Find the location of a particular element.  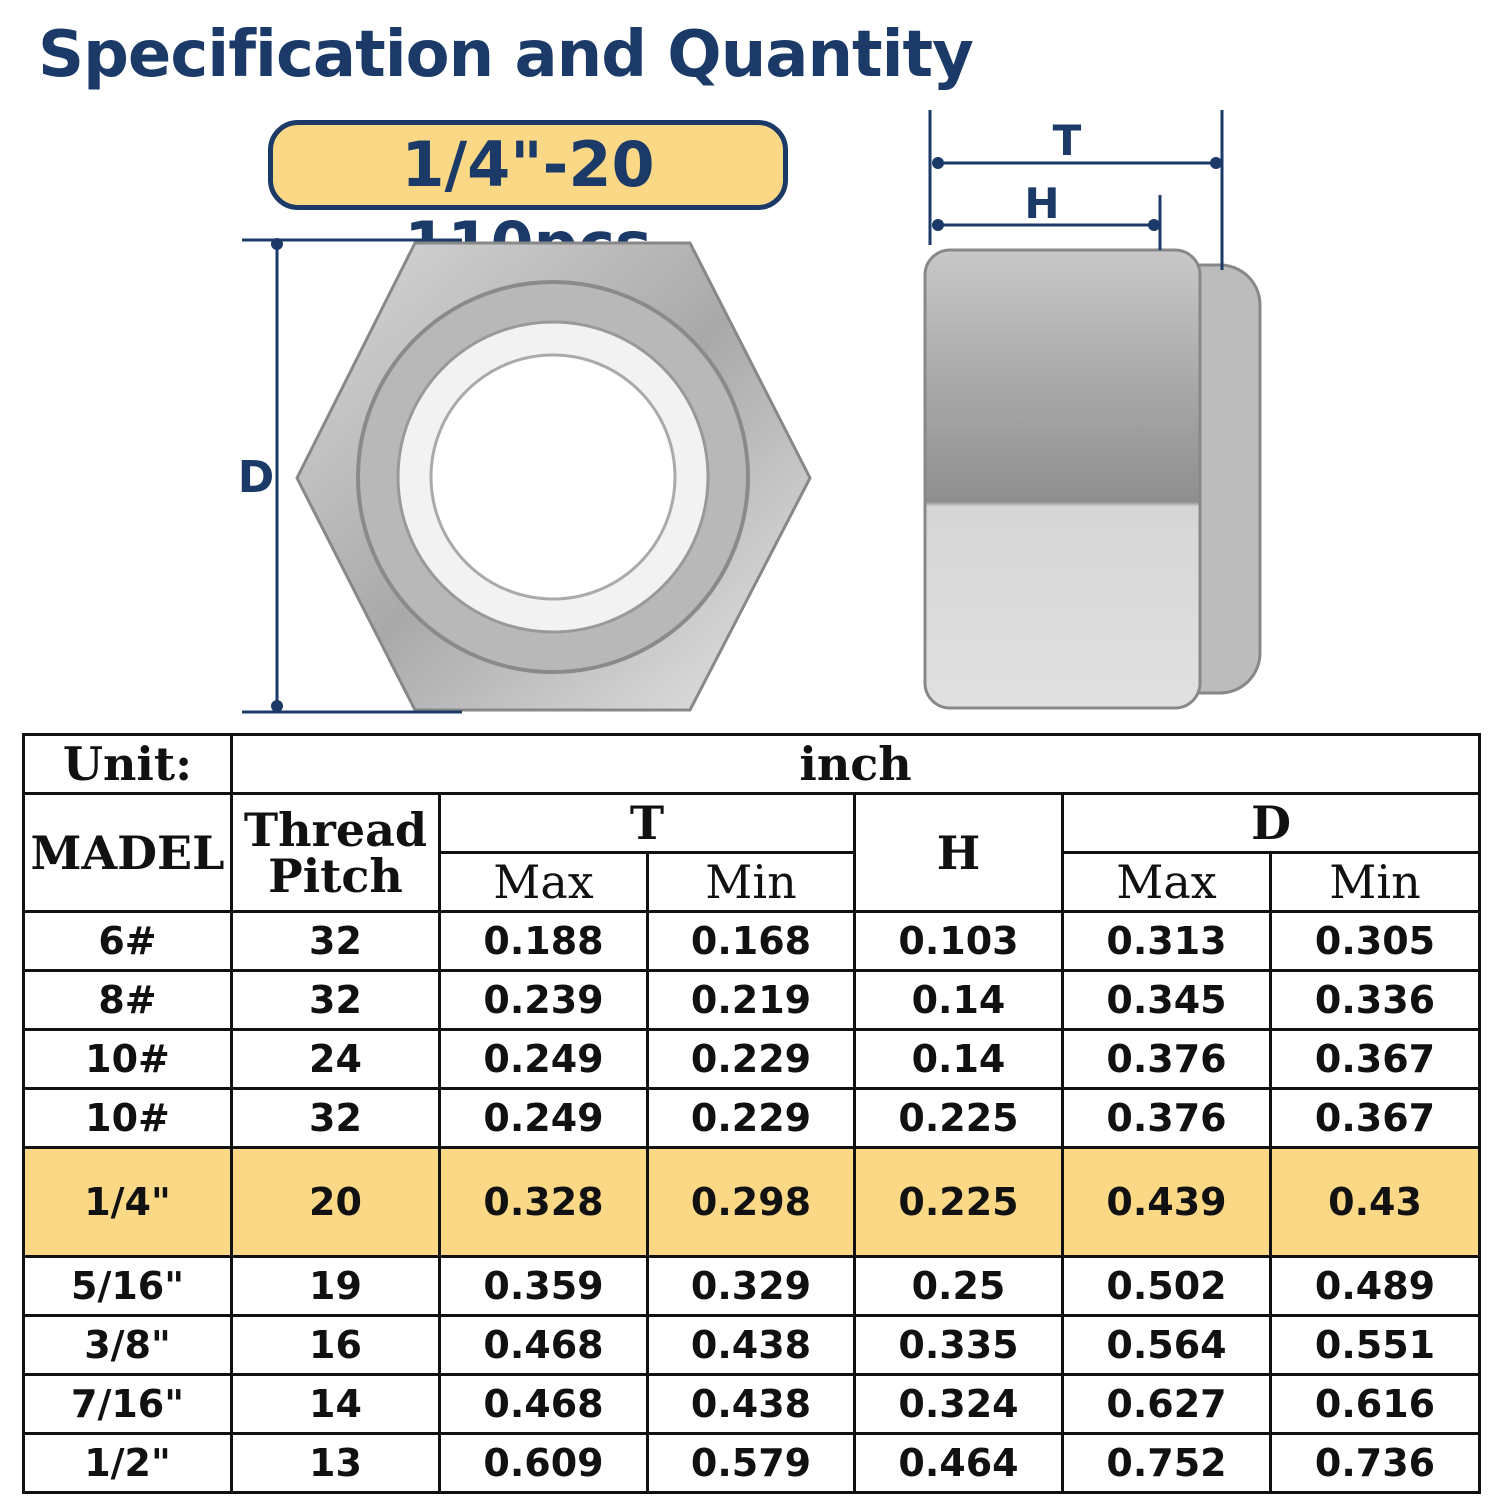

title: Specification and Quantity is located at coordinates (506, 55).